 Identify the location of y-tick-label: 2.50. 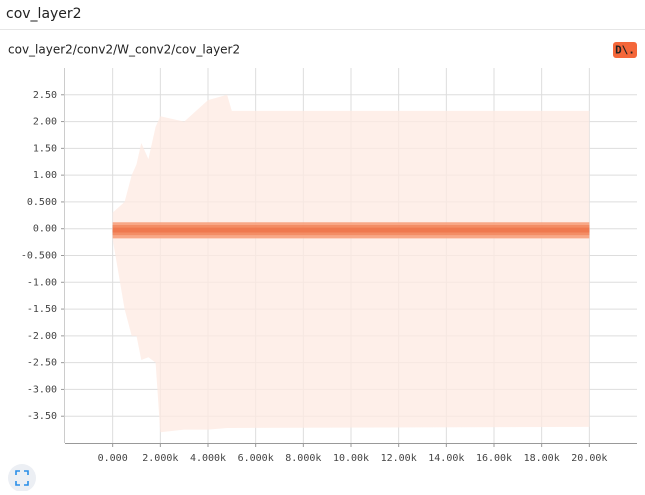
(45, 95).